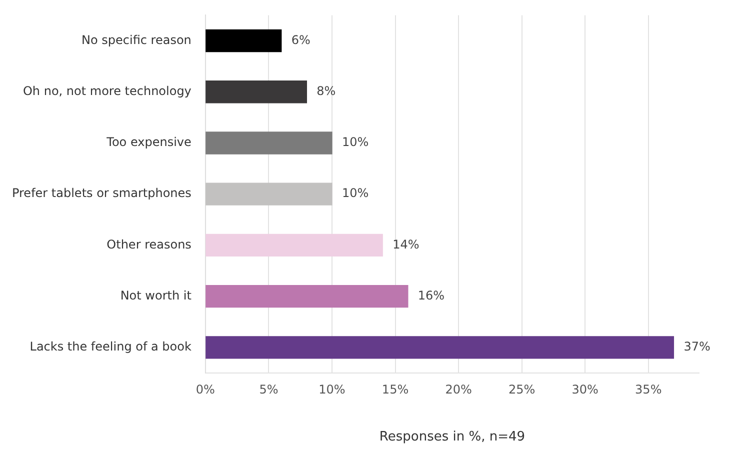 The width and height of the screenshot is (733, 455). I want to click on y-tick-label: Not worth it, so click(156, 295).